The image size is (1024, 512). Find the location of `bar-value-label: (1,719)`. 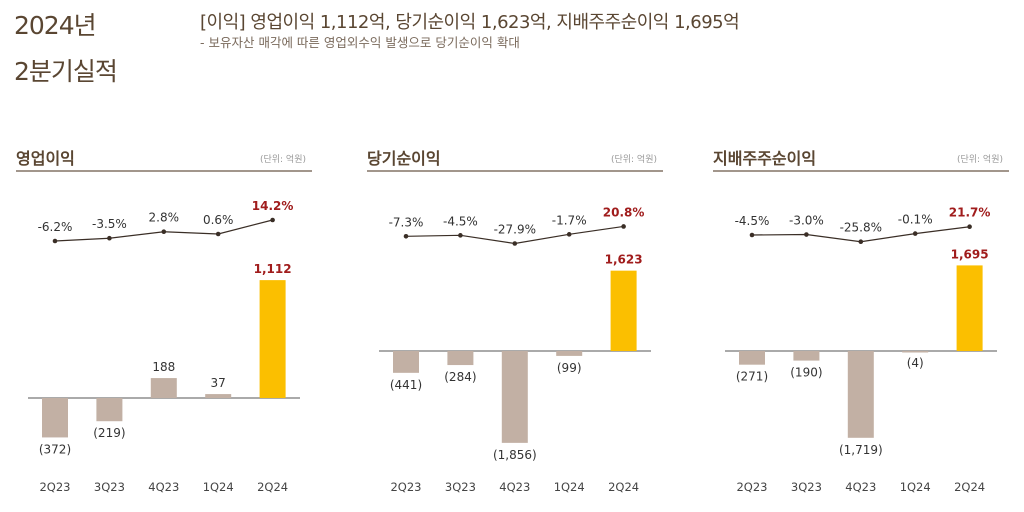

bar-value-label: (1,719) is located at coordinates (861, 450).